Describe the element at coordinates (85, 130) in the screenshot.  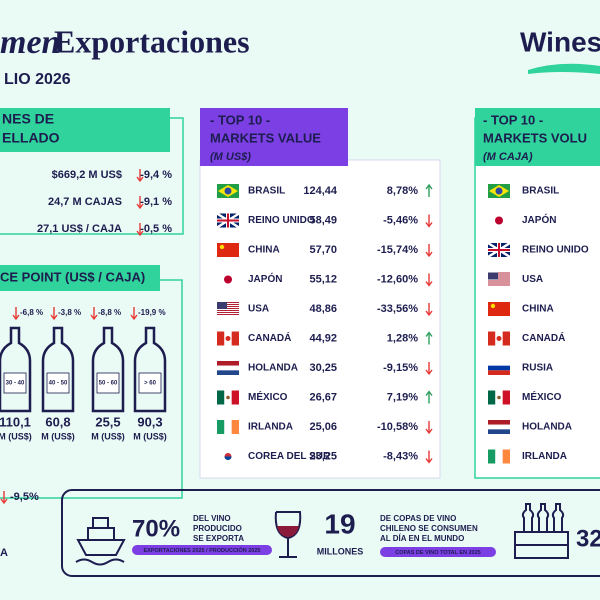
I see `summary-header` at that location.